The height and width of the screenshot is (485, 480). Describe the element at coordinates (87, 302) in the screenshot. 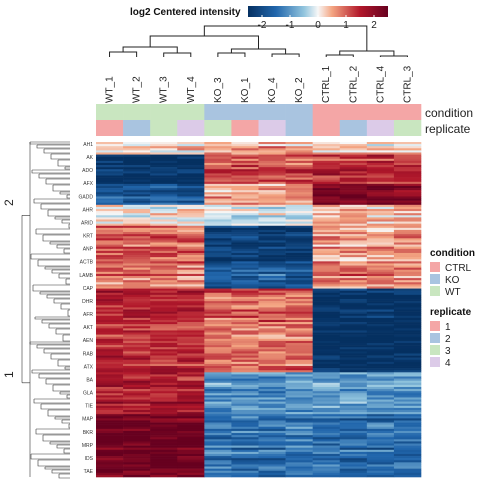

I see `row-label: DHR` at that location.